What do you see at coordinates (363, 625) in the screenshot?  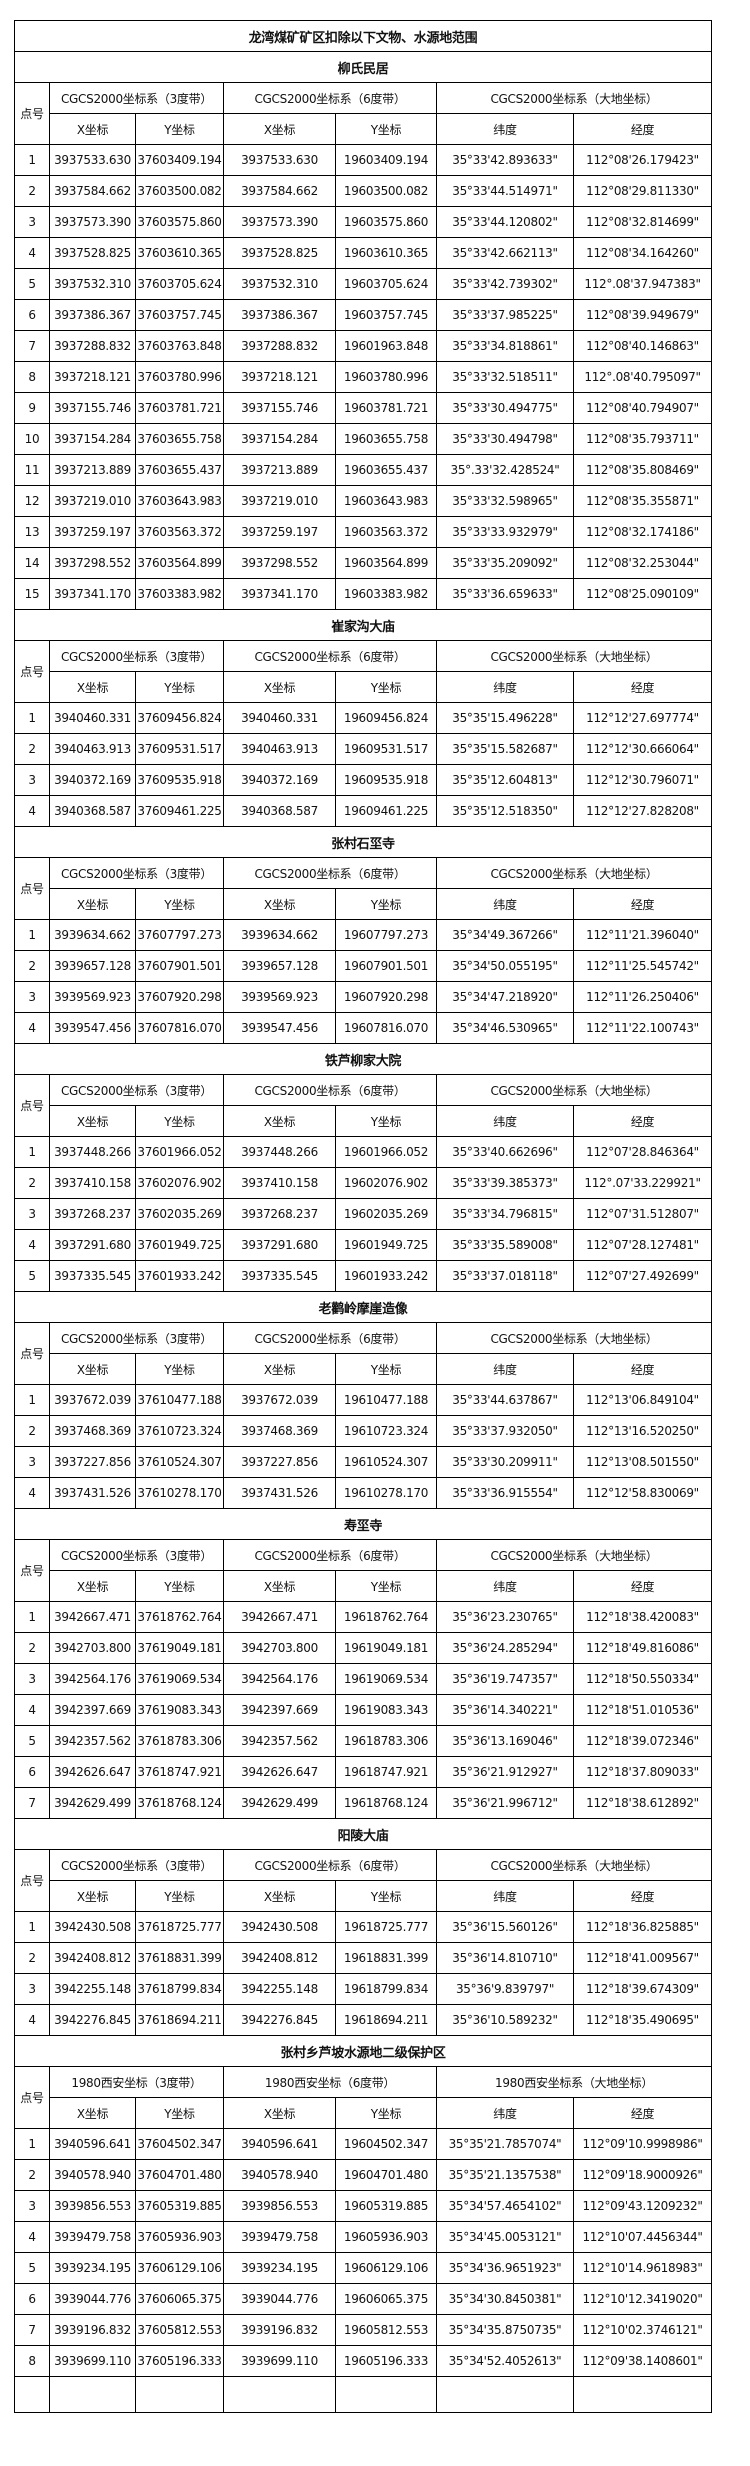 I see `section-title: 崔家沟大庙` at bounding box center [363, 625].